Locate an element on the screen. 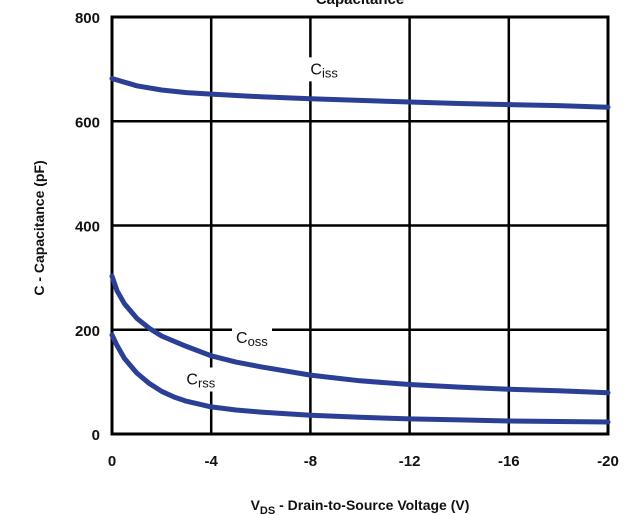 The height and width of the screenshot is (515, 624). chart-title: Capacitance is located at coordinates (360, 4).